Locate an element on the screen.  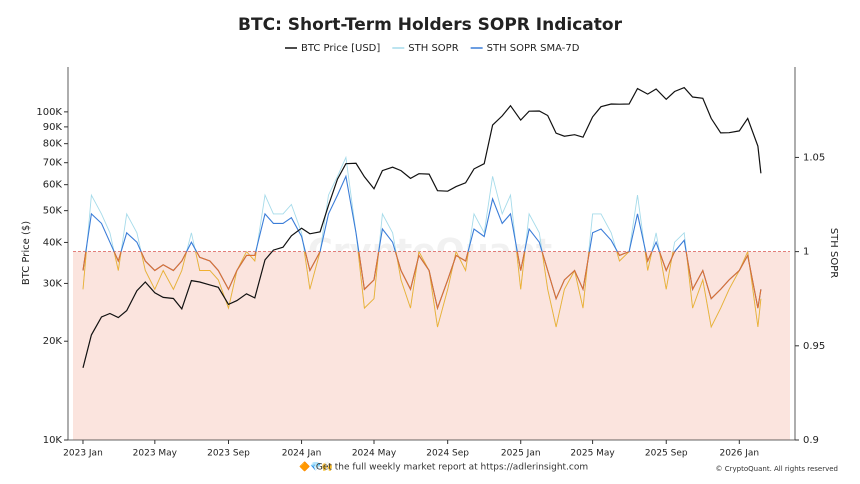
copyright: © CryptoQuant. All rights reserved is located at coordinates (777, 469).